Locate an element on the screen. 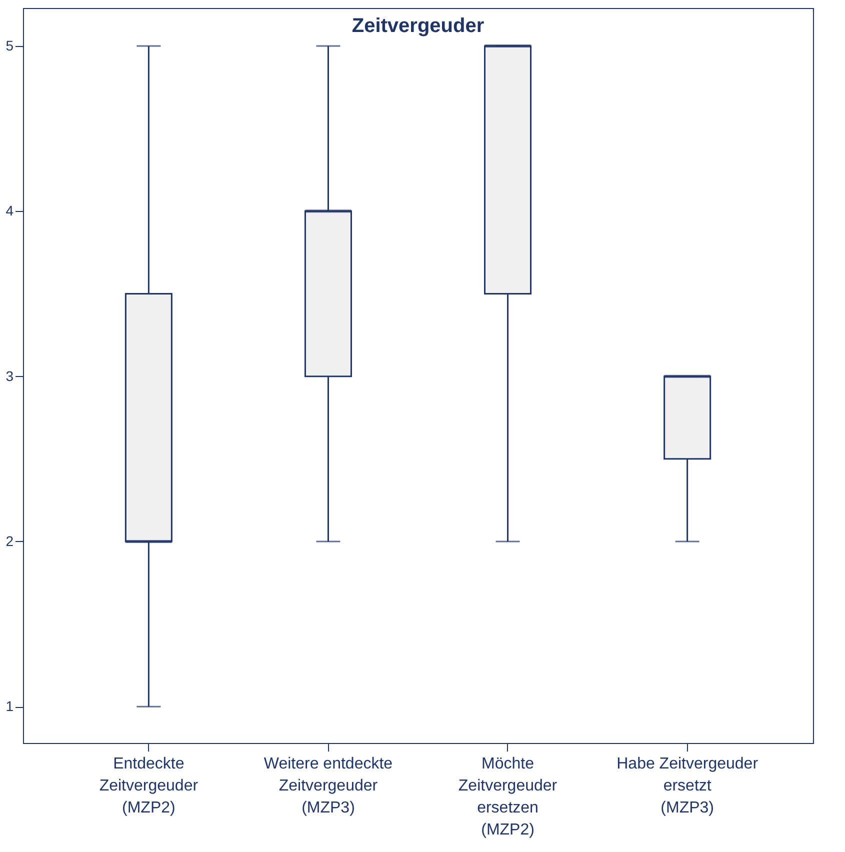 Image resolution: width=845 pixels, height=852 pixels. x-tick-label: Habe Zeitvergeuder ersetzt (MZP3) is located at coordinates (687, 786).